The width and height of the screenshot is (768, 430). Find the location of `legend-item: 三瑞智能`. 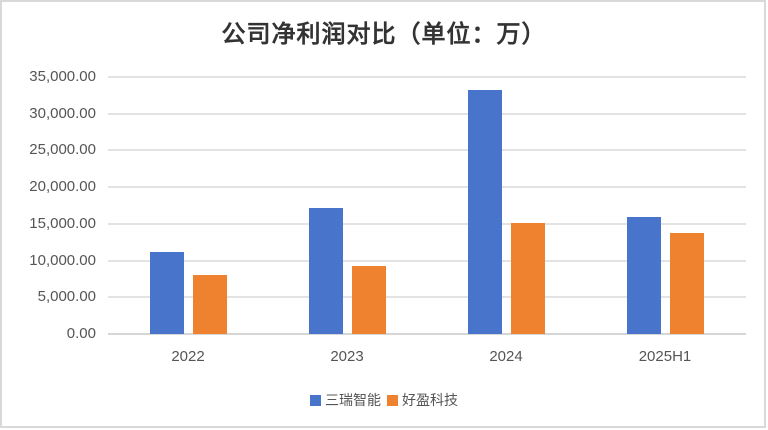

legend-item: 三瑞智能 is located at coordinates (345, 400).